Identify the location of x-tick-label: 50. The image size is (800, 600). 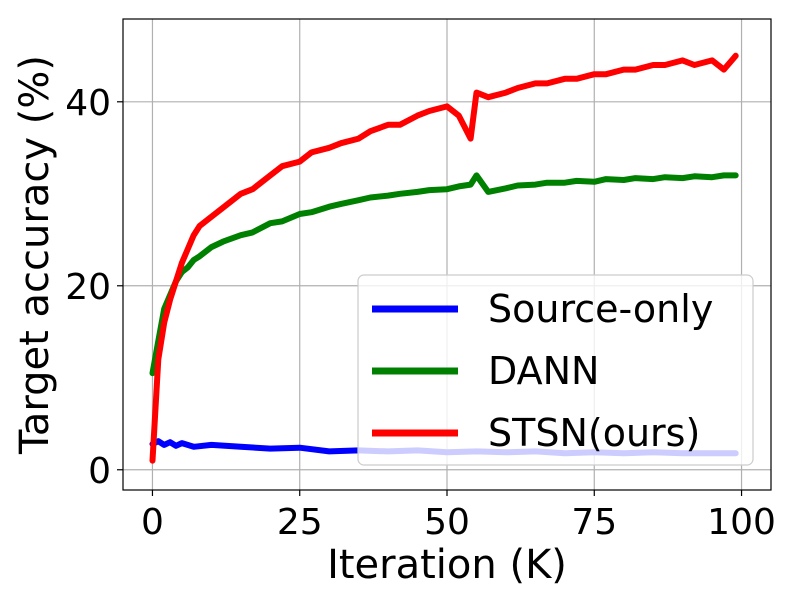
(447, 522).